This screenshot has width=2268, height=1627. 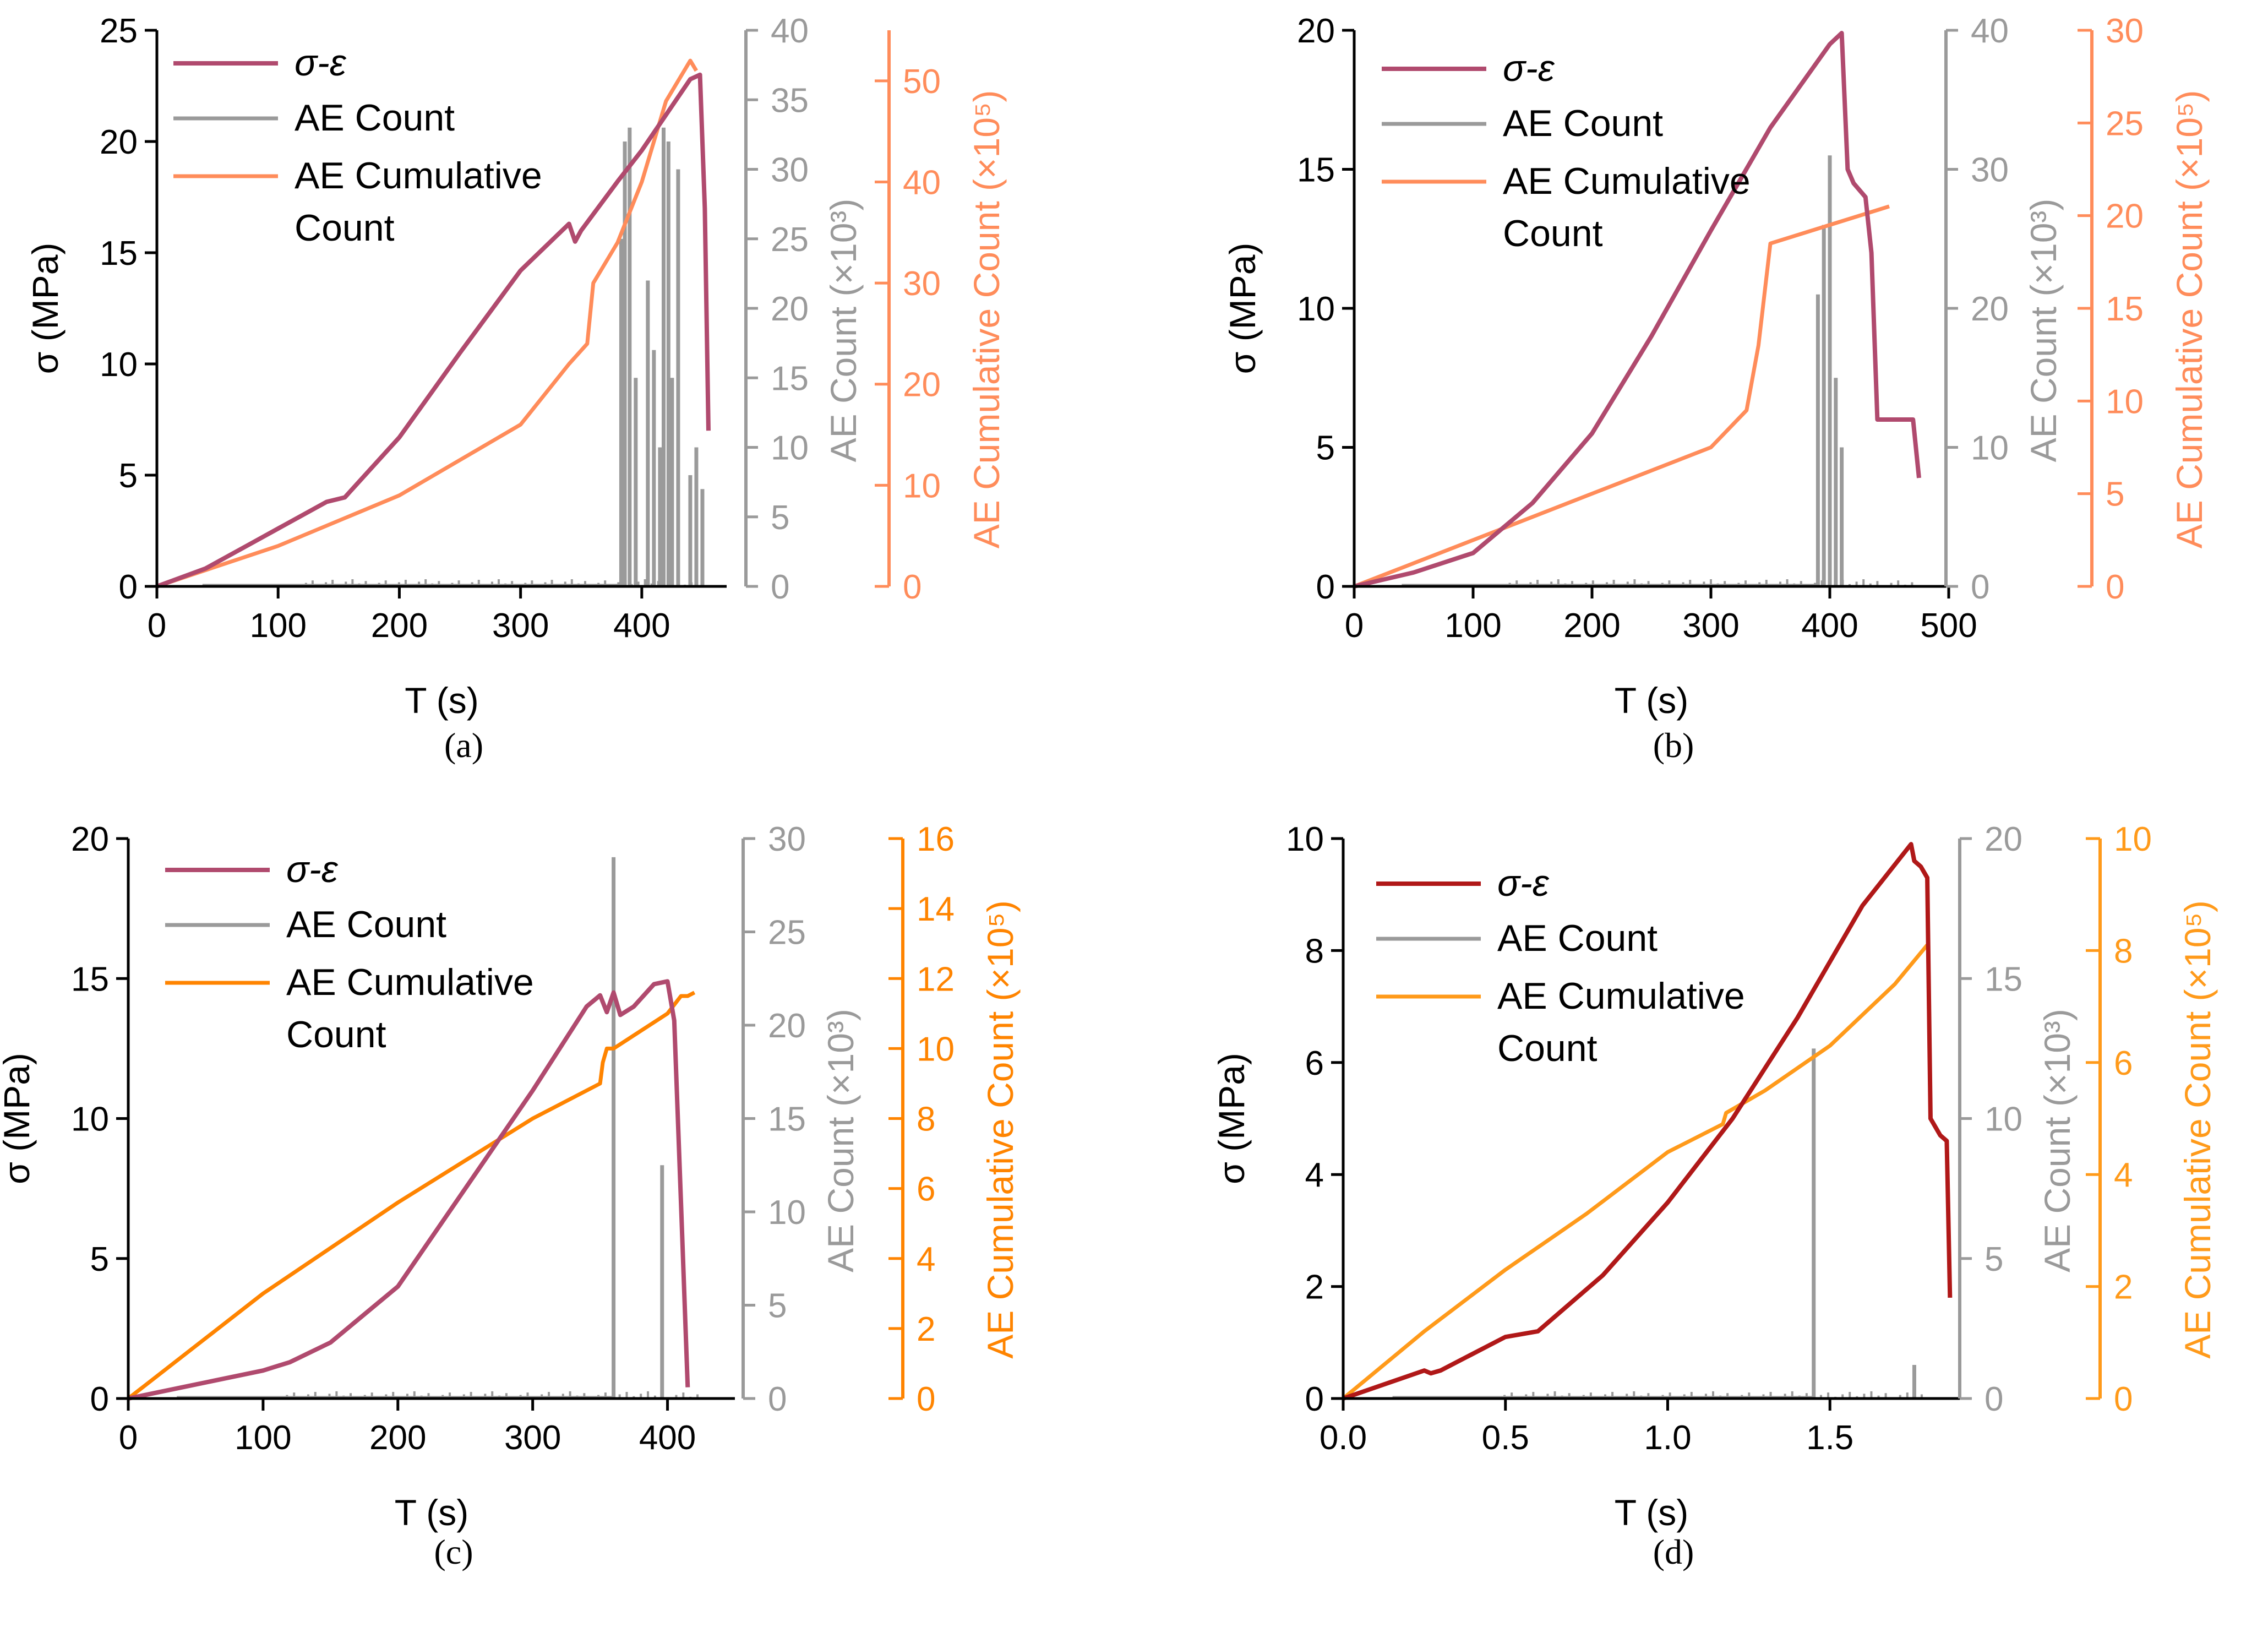 I want to click on panel-label: (b), so click(x=1673, y=745).